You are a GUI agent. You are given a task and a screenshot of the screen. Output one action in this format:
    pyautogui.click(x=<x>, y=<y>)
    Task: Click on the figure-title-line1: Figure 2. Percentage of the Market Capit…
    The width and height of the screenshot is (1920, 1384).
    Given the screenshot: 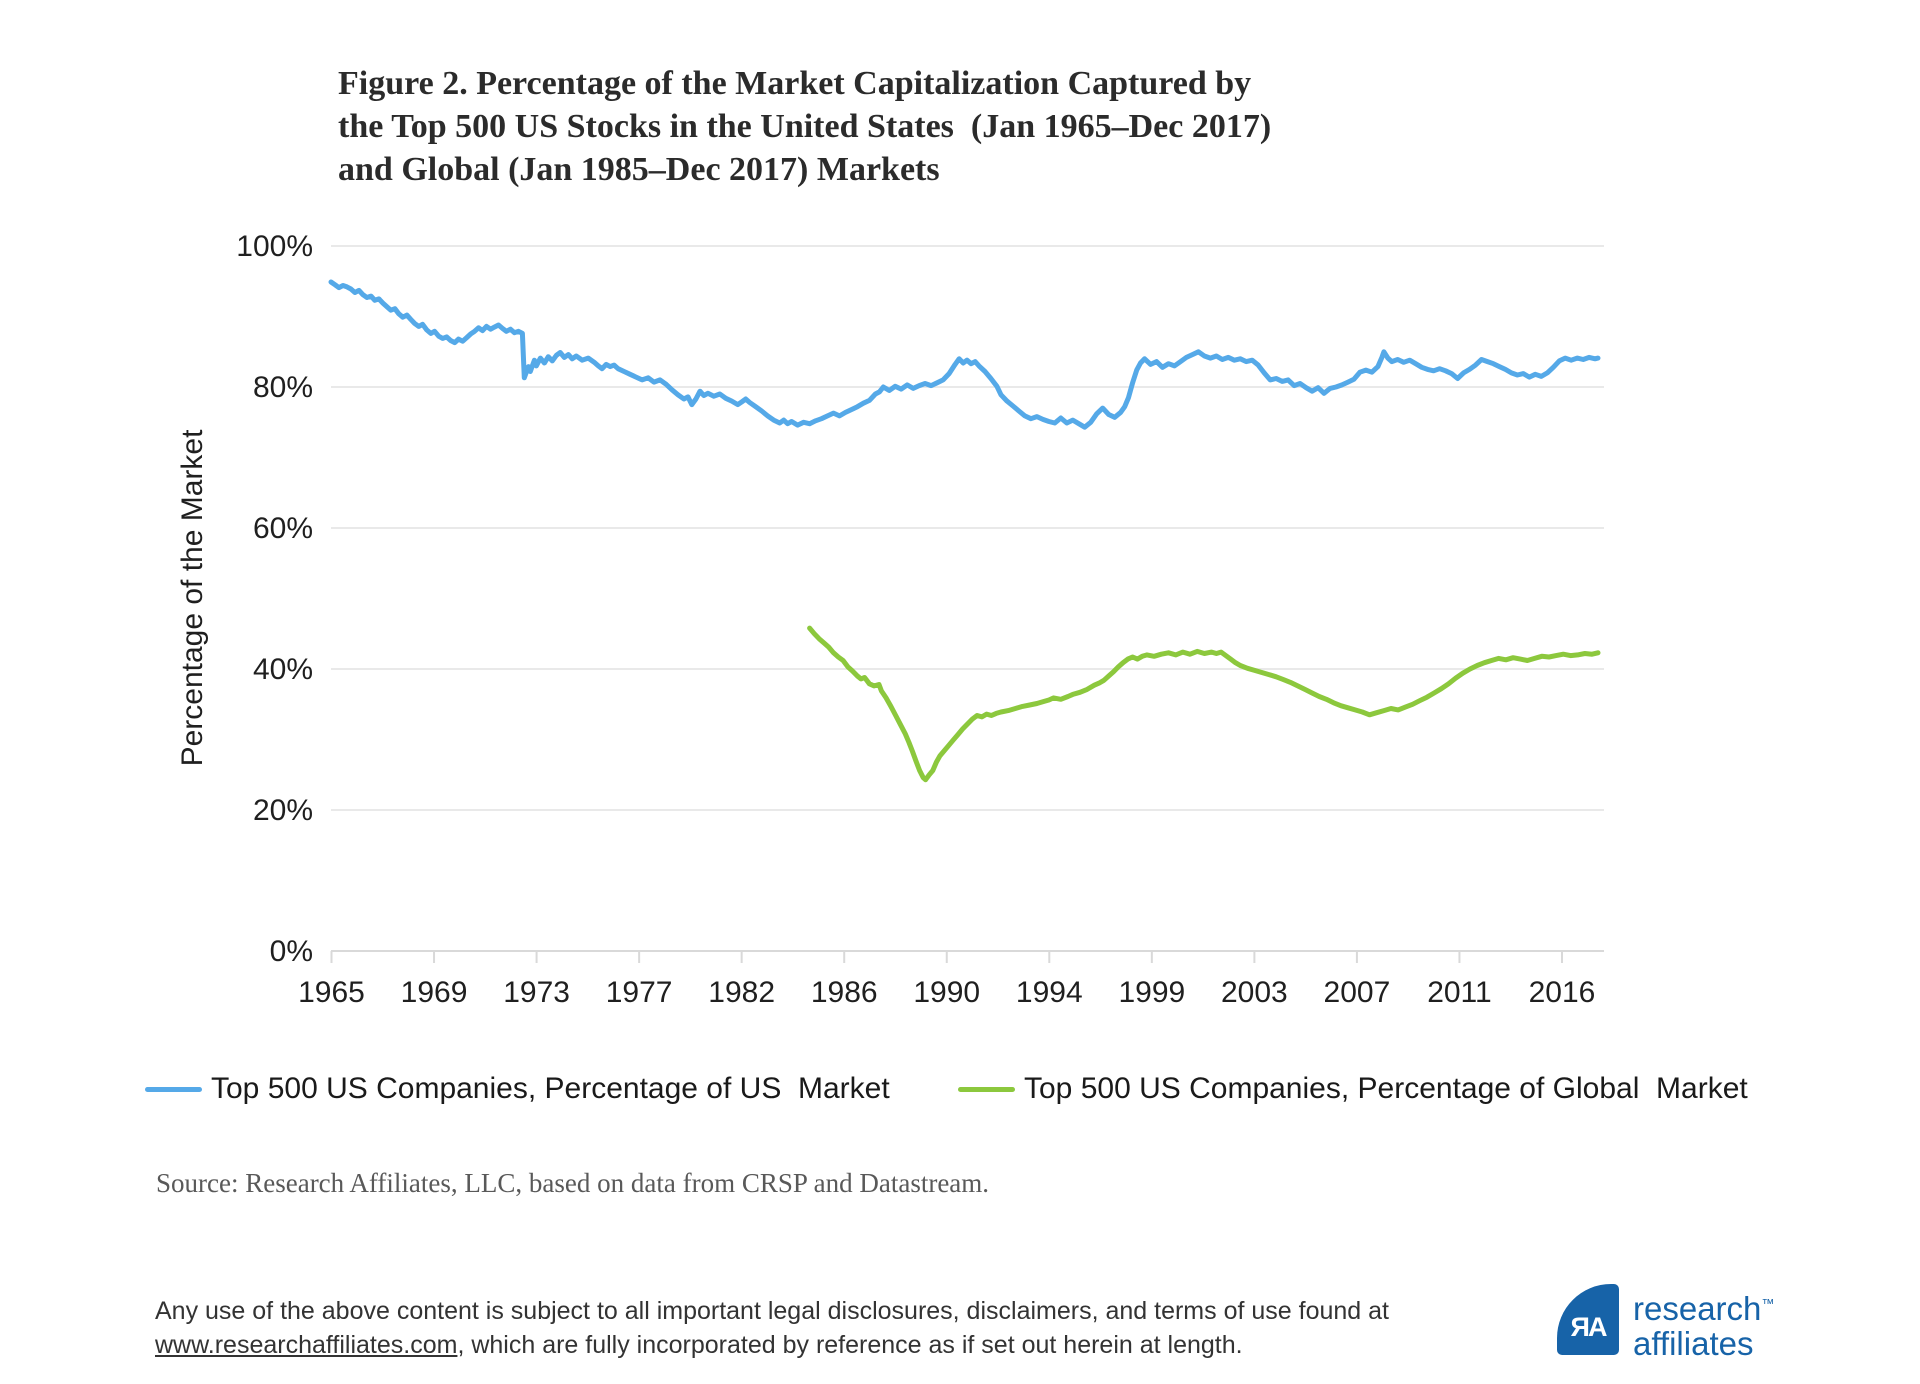 What is the action you would take?
    pyautogui.click(x=795, y=83)
    